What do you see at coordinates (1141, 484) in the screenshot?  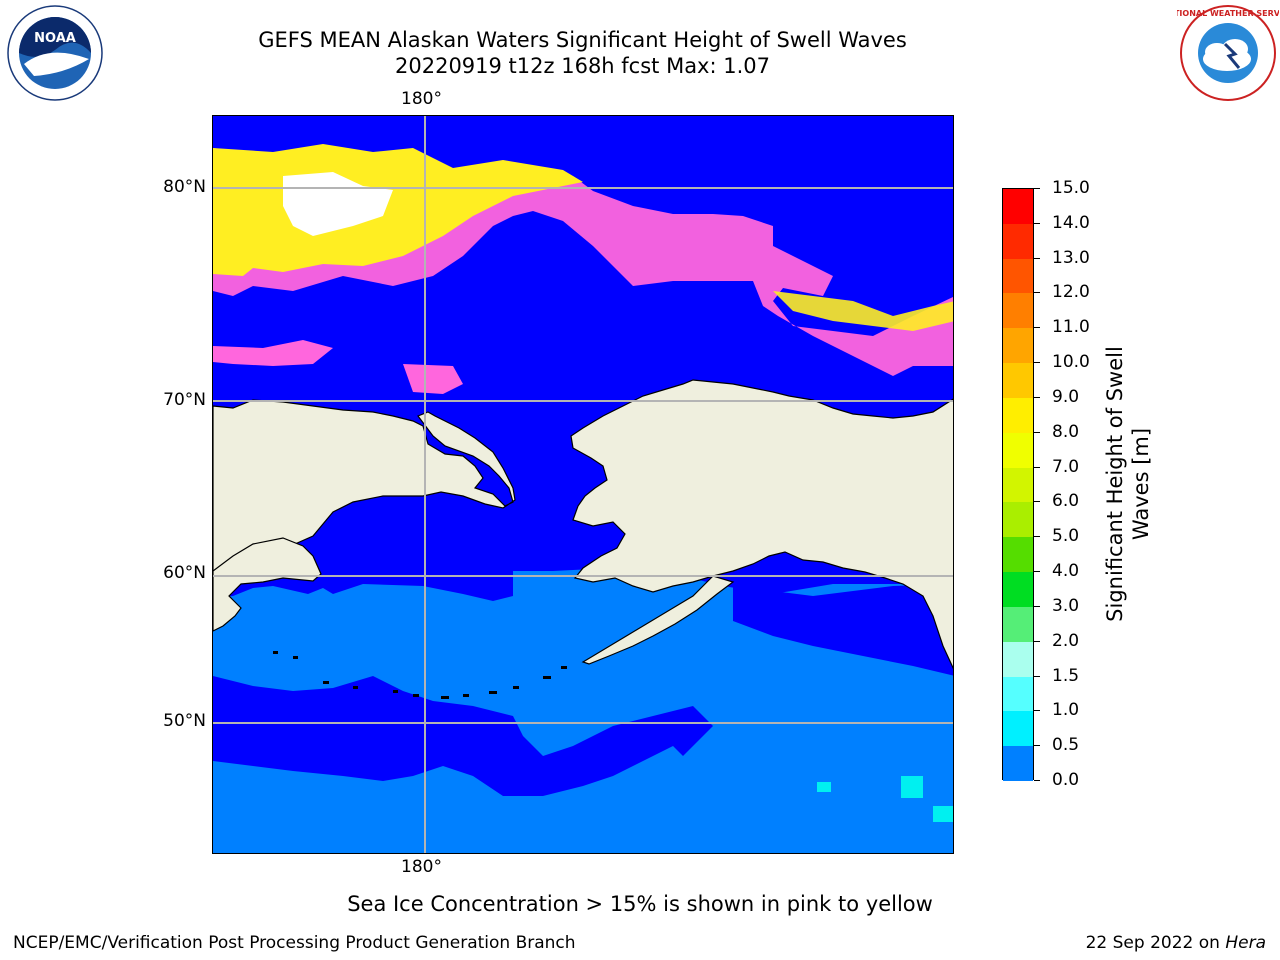 I see `colorbar-label-line2: Waves [m]` at bounding box center [1141, 484].